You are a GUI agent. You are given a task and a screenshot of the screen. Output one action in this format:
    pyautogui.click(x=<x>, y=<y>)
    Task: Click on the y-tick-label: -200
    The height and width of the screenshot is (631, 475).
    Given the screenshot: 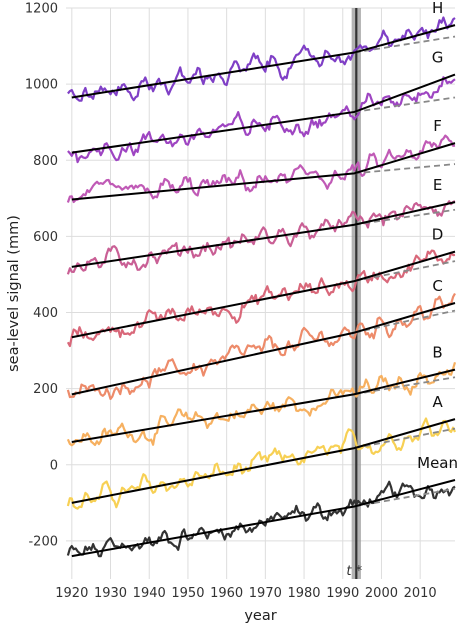 What is the action you would take?
    pyautogui.click(x=43, y=541)
    